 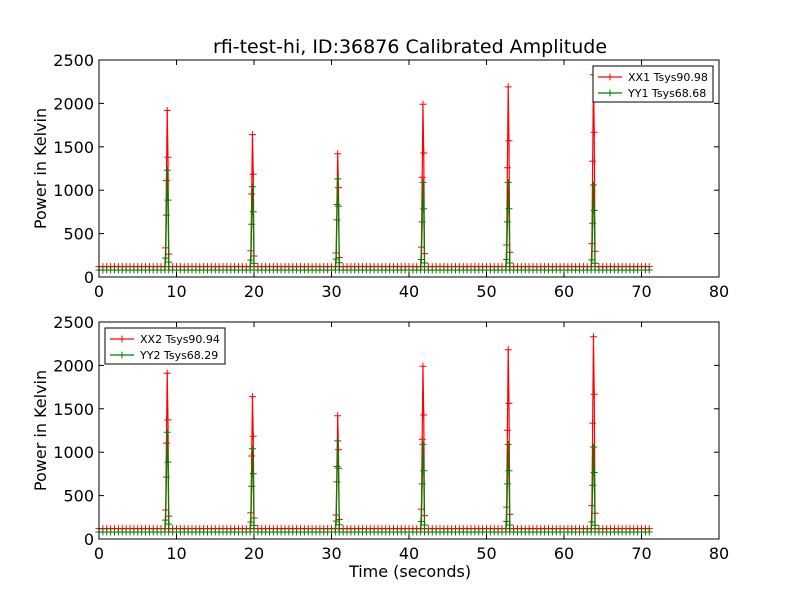 What do you see at coordinates (666, 93) in the screenshot?
I see `legend-label: YY1 Tsys68.68` at bounding box center [666, 93].